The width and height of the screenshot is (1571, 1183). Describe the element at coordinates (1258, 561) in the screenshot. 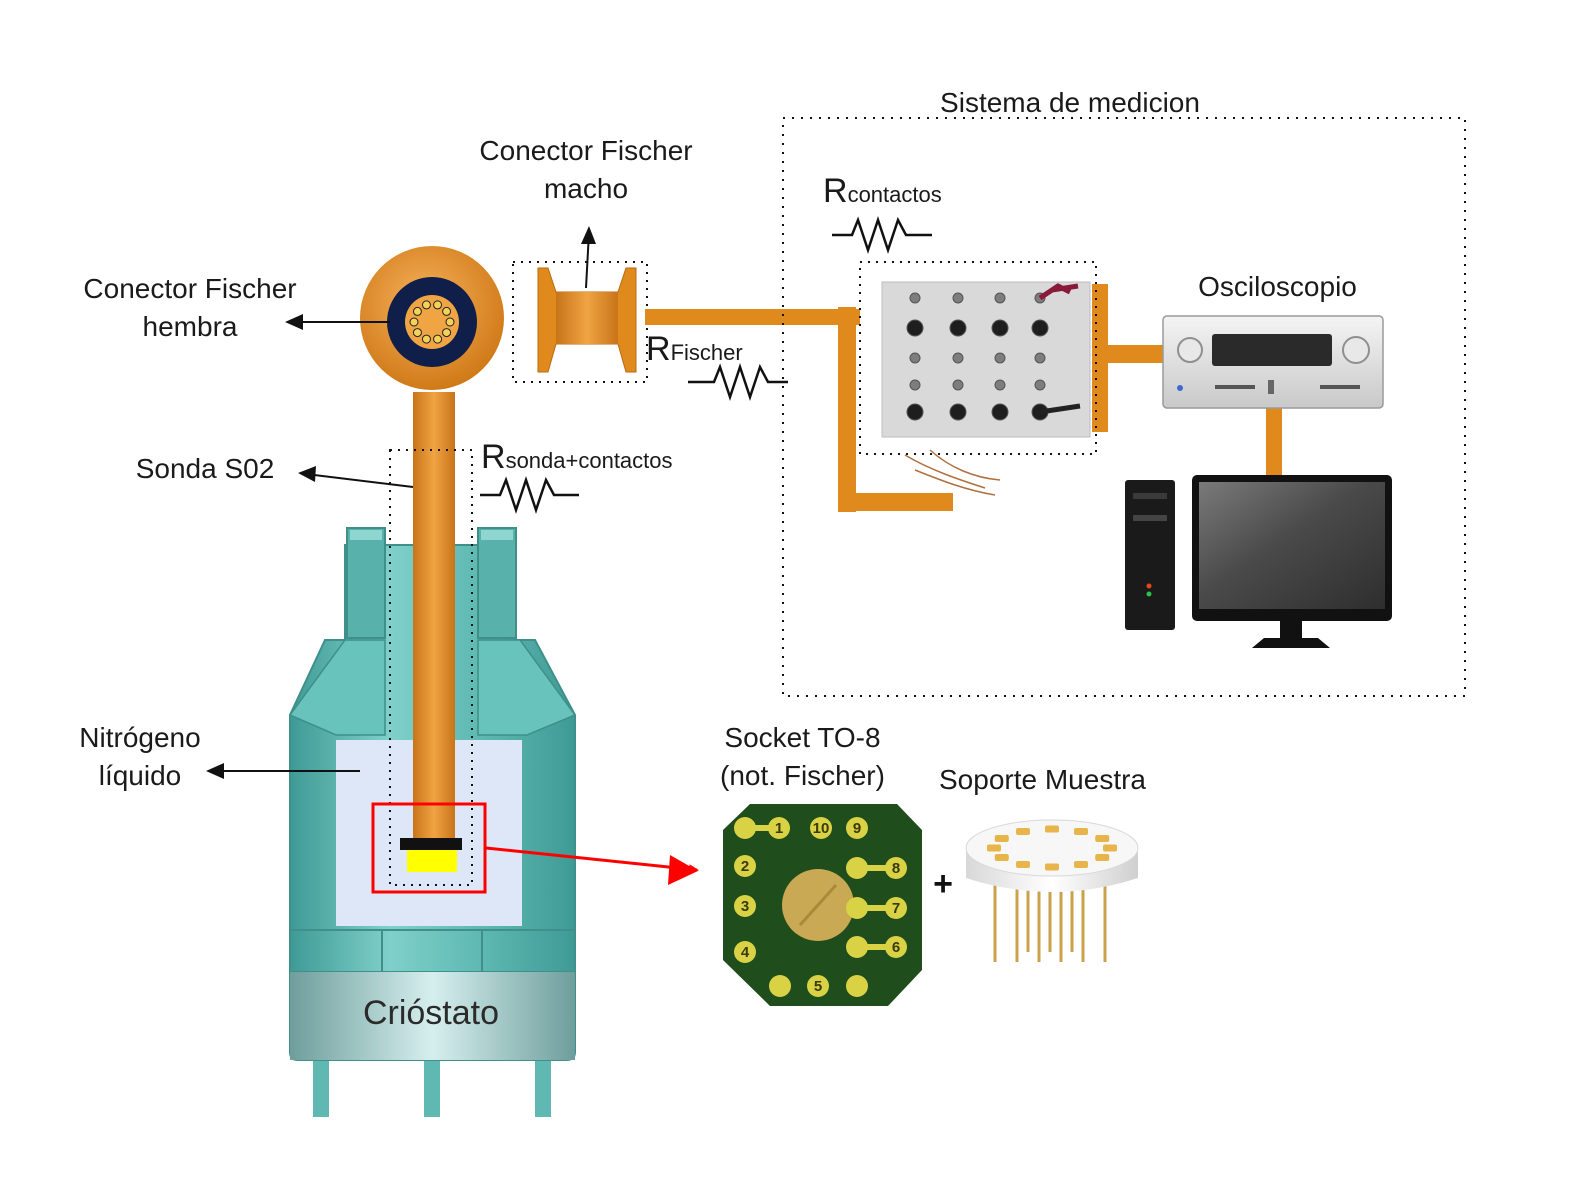

I see `computer` at that location.